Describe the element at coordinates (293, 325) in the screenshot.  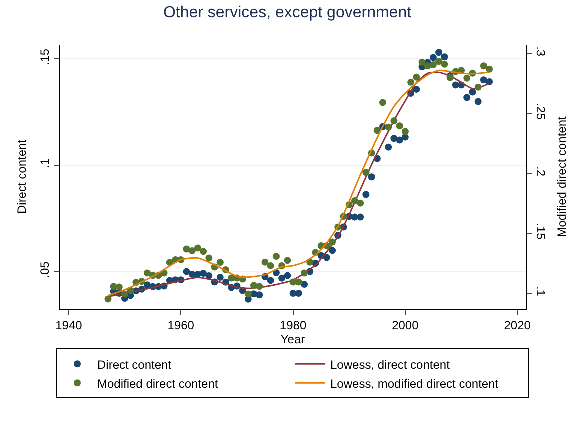
I see `x-tick-label: 1980` at that location.